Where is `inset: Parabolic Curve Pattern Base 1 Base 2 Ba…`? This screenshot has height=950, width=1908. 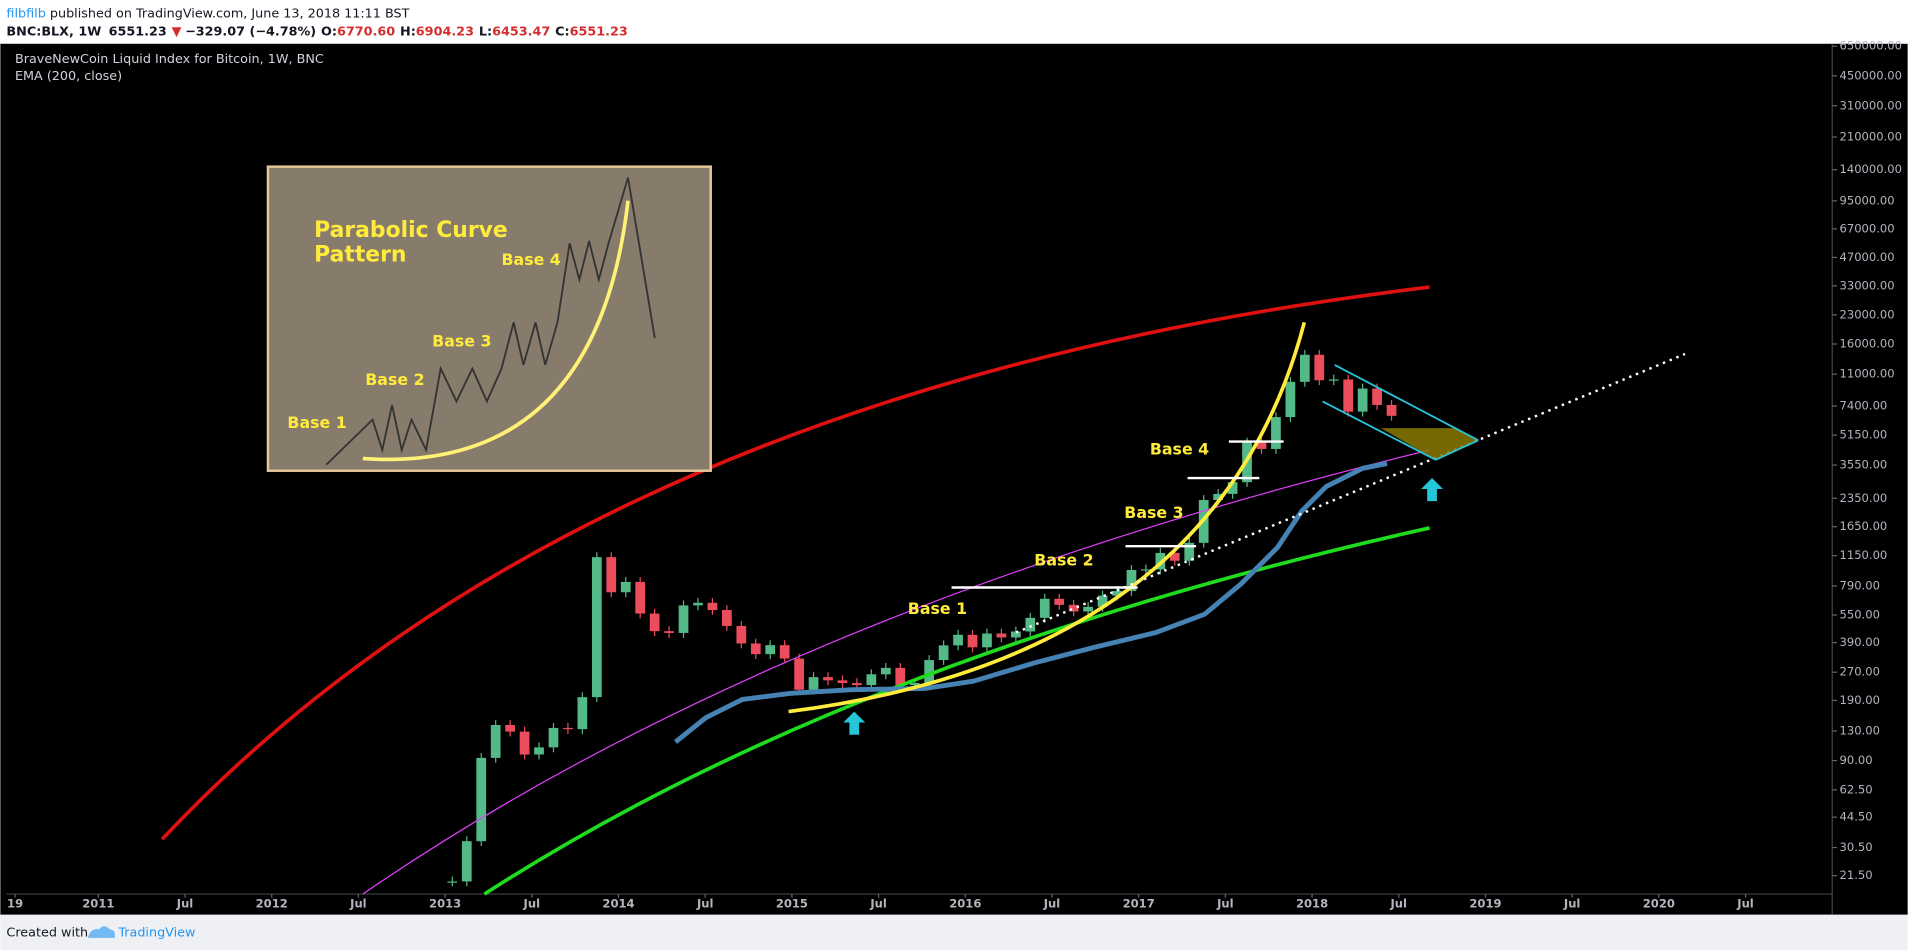
inset: Parabolic Curve Pattern Base 1 Base 2 Ba… is located at coordinates (489, 318).